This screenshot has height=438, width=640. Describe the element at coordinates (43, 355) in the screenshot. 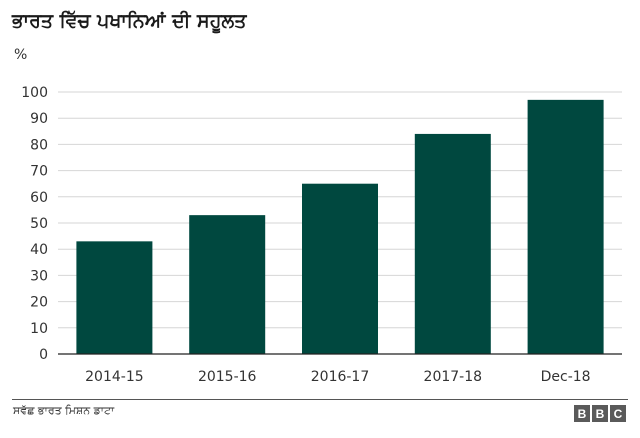

I see `y-tick-label: 0` at that location.